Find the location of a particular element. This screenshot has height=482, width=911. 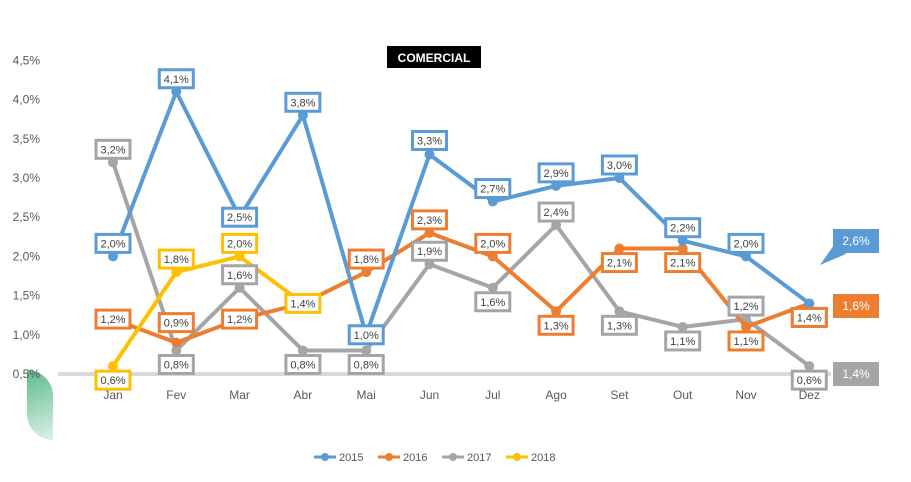

y-tick-label: 2,0% is located at coordinates (27, 256).